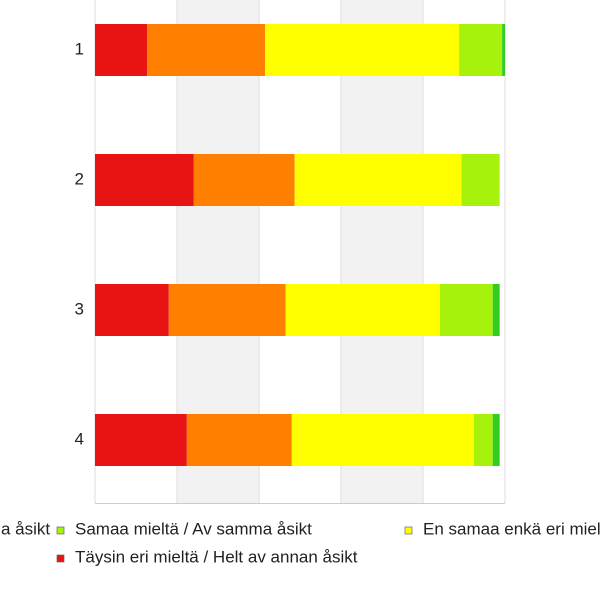 The image size is (600, 600). Describe the element at coordinates (193, 528) in the screenshot. I see `legend-label: Samaa mieltä / Av samma åsikt` at that location.